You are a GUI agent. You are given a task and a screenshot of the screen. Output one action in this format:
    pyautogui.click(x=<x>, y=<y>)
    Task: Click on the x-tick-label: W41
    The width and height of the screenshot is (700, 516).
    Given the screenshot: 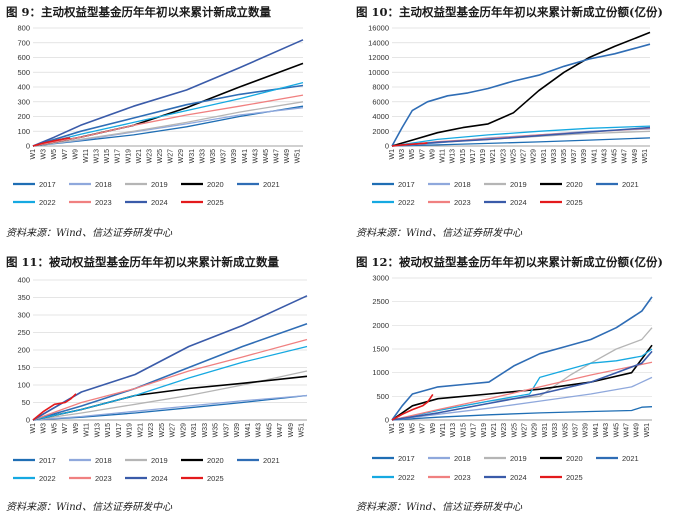 What is the action you would take?
    pyautogui.click(x=594, y=156)
    